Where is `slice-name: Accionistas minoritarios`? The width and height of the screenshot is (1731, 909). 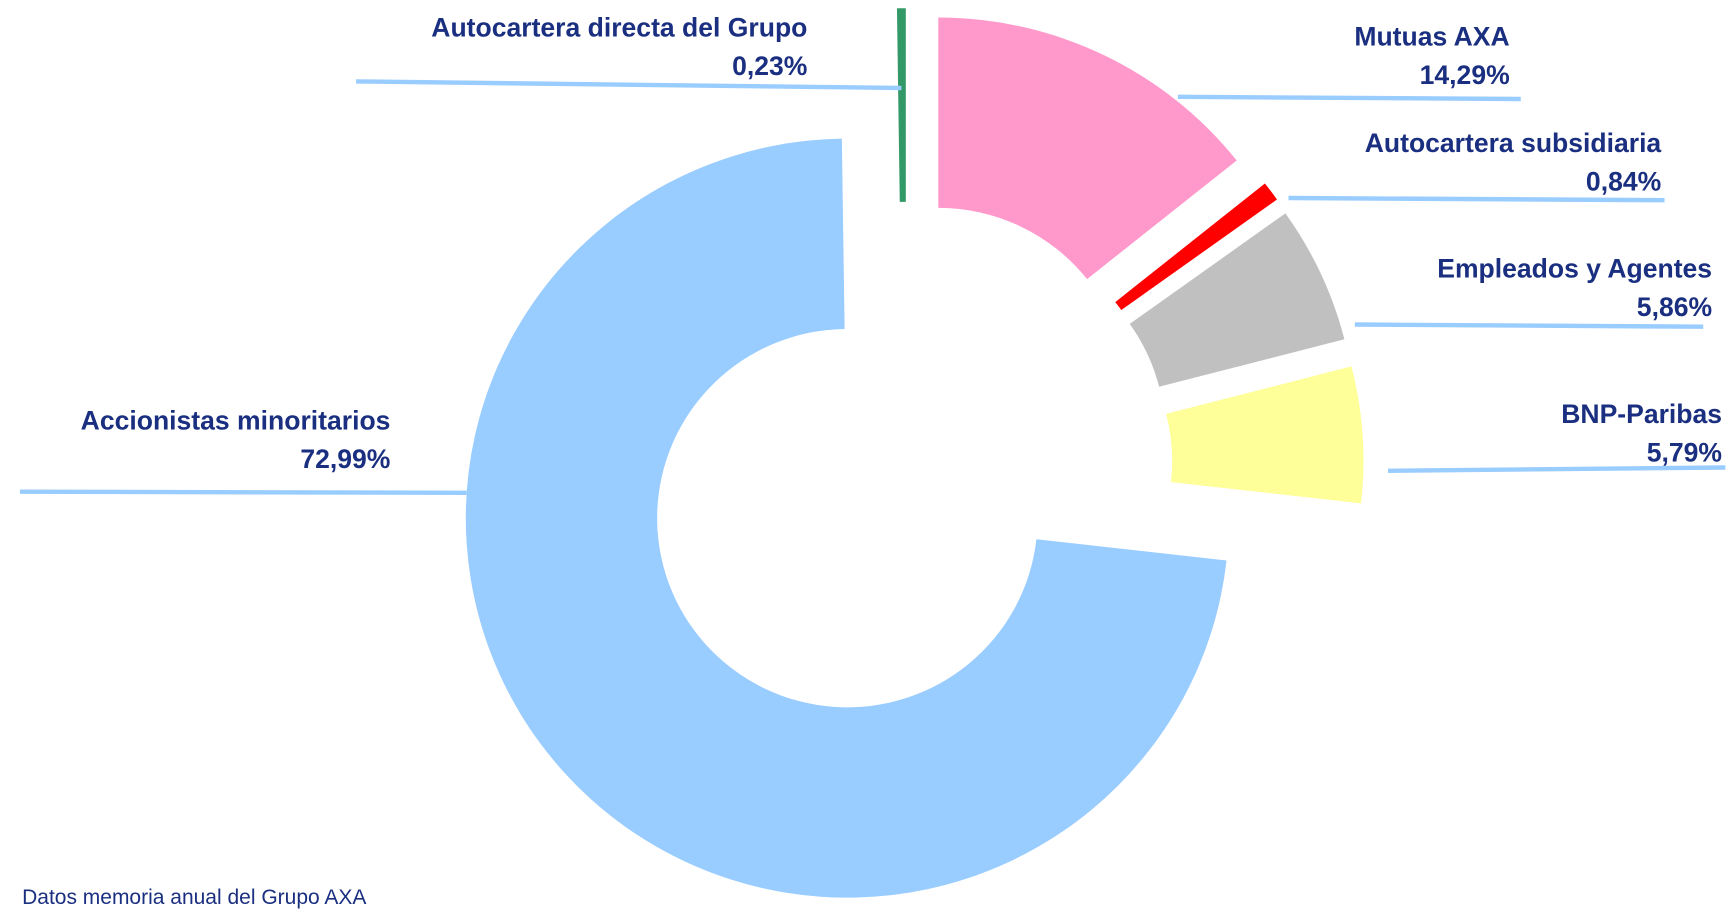
slice-name: Accionistas minoritarios is located at coordinates (236, 420).